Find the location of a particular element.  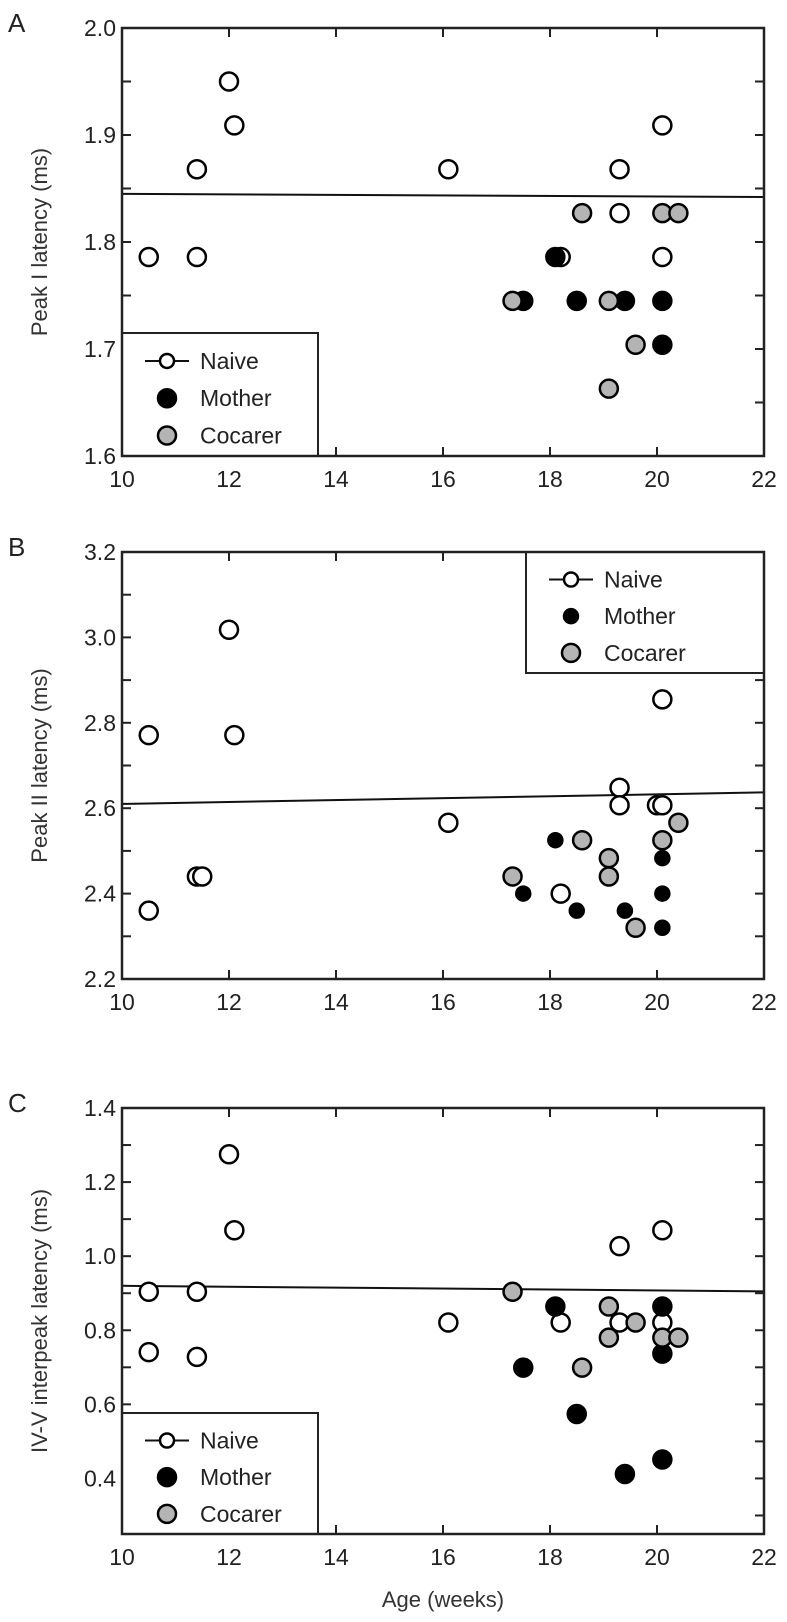

y-axis-label: Peak II latency (ms) is located at coordinates (39, 765).